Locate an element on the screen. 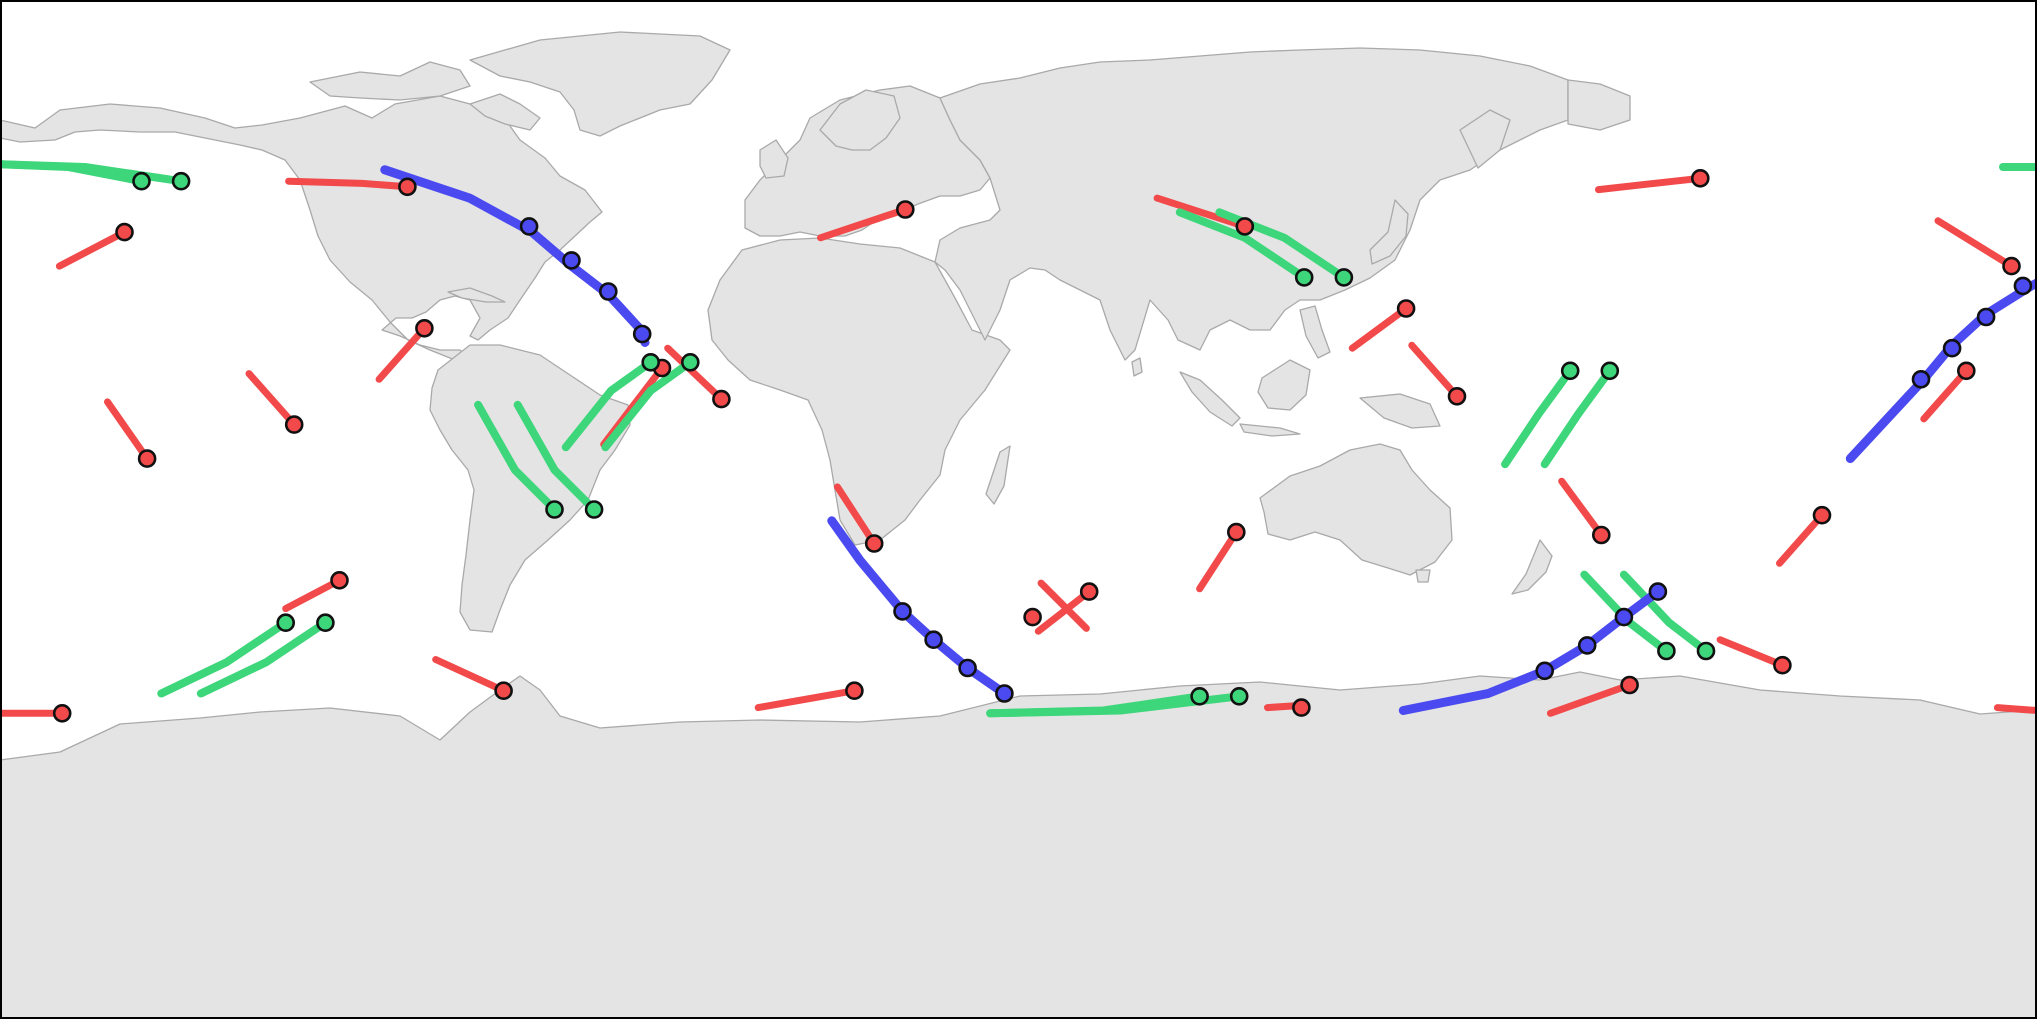 This screenshot has height=1019, width=2037. landmass-borneo is located at coordinates (1284, 385).